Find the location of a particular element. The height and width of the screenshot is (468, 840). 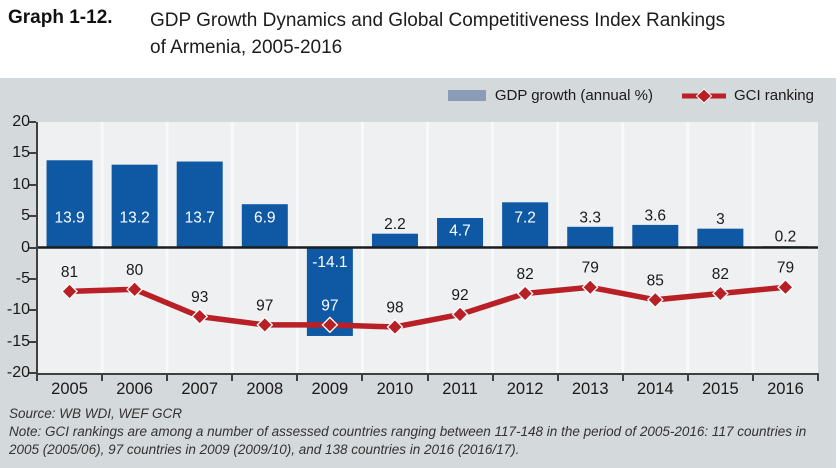

gci-marker-2012 is located at coordinates (525, 293).